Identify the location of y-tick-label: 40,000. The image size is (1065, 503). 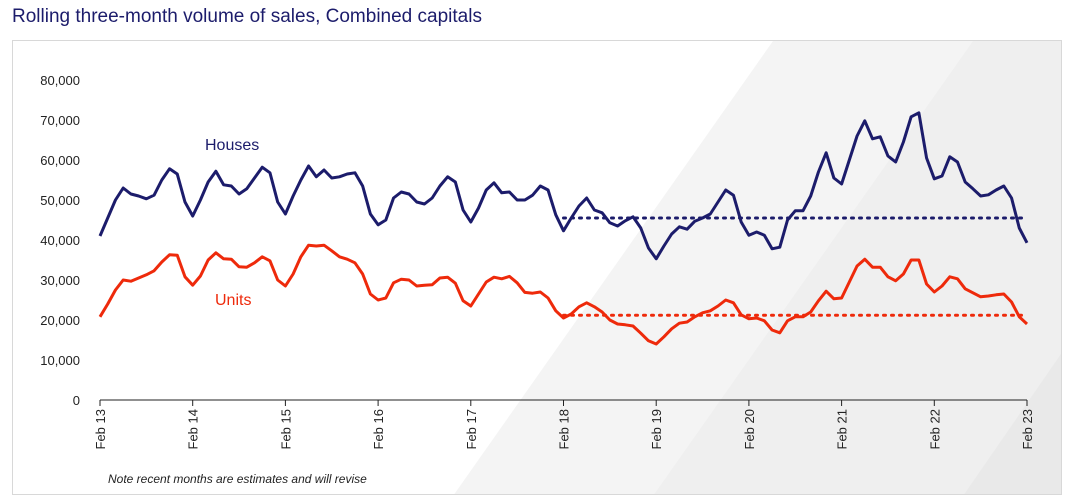
(60, 240).